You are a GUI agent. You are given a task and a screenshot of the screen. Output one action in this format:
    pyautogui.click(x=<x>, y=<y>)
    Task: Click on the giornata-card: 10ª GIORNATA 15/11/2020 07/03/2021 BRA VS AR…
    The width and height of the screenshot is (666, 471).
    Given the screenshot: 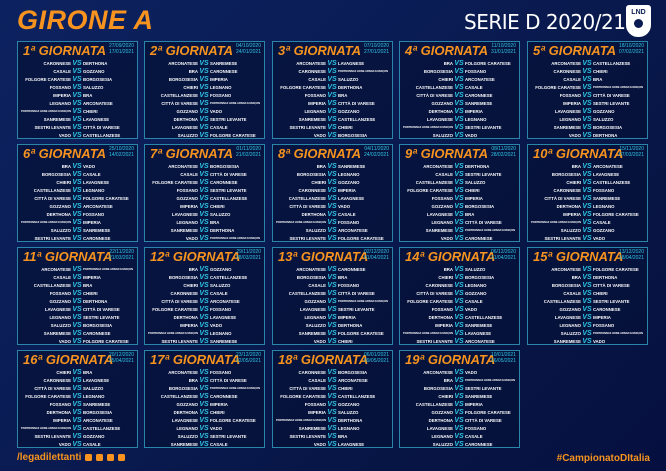 What is the action you would take?
    pyautogui.click(x=587, y=193)
    